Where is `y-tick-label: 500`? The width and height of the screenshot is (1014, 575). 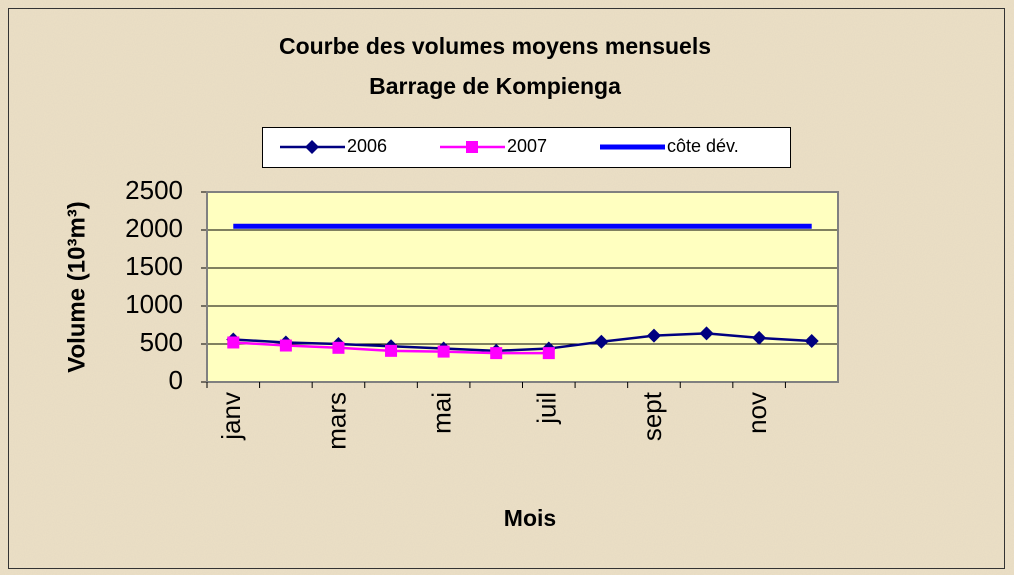 y-tick-label: 500 is located at coordinates (161, 342).